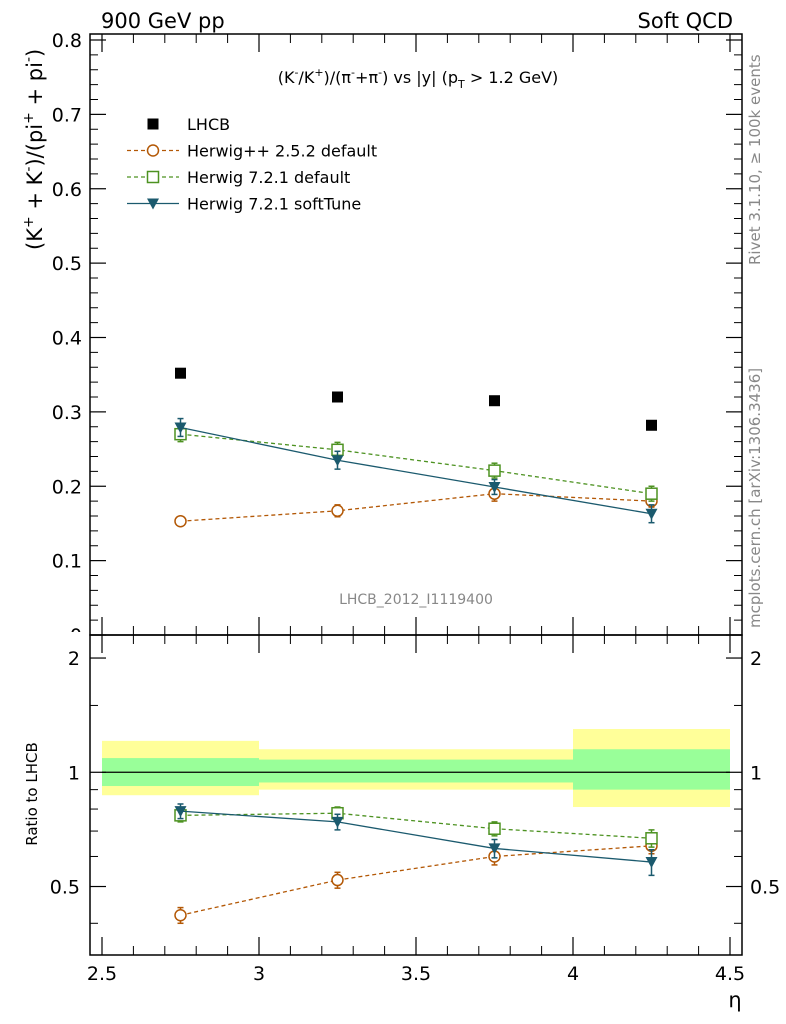 The image size is (786, 1024). What do you see at coordinates (32, 794) in the screenshot?
I see `ratio-y-axis-label: Ratio to LHCB` at bounding box center [32, 794].